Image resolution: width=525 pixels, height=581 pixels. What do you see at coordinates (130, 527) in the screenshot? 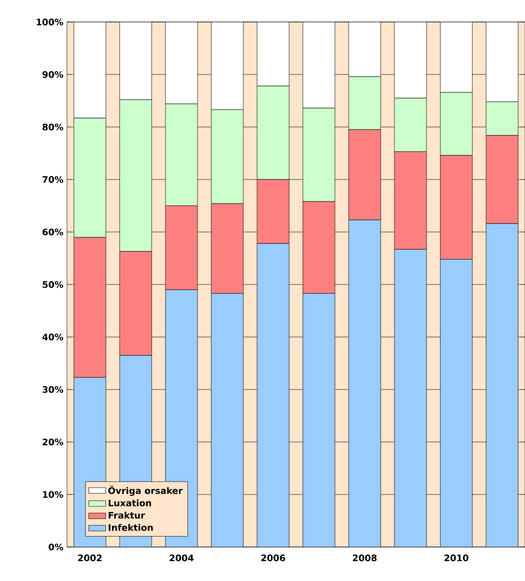
I see `legend-label: Infektion` at bounding box center [130, 527].